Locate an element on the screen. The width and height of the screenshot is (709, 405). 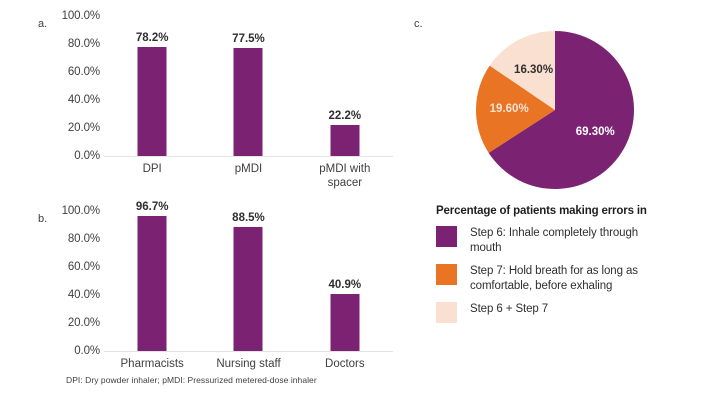
bar-value-label: 78.2% is located at coordinates (152, 37).